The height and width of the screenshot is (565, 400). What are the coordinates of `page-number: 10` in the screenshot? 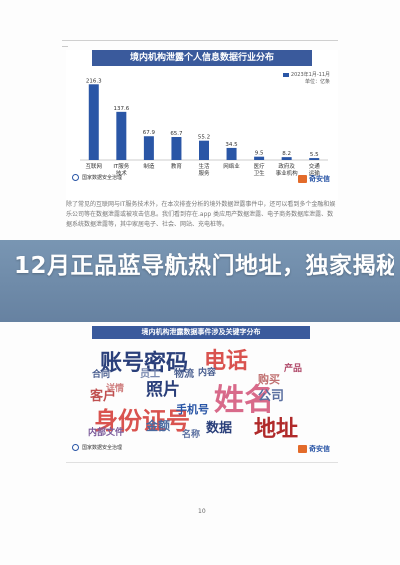 It's located at (202, 511).